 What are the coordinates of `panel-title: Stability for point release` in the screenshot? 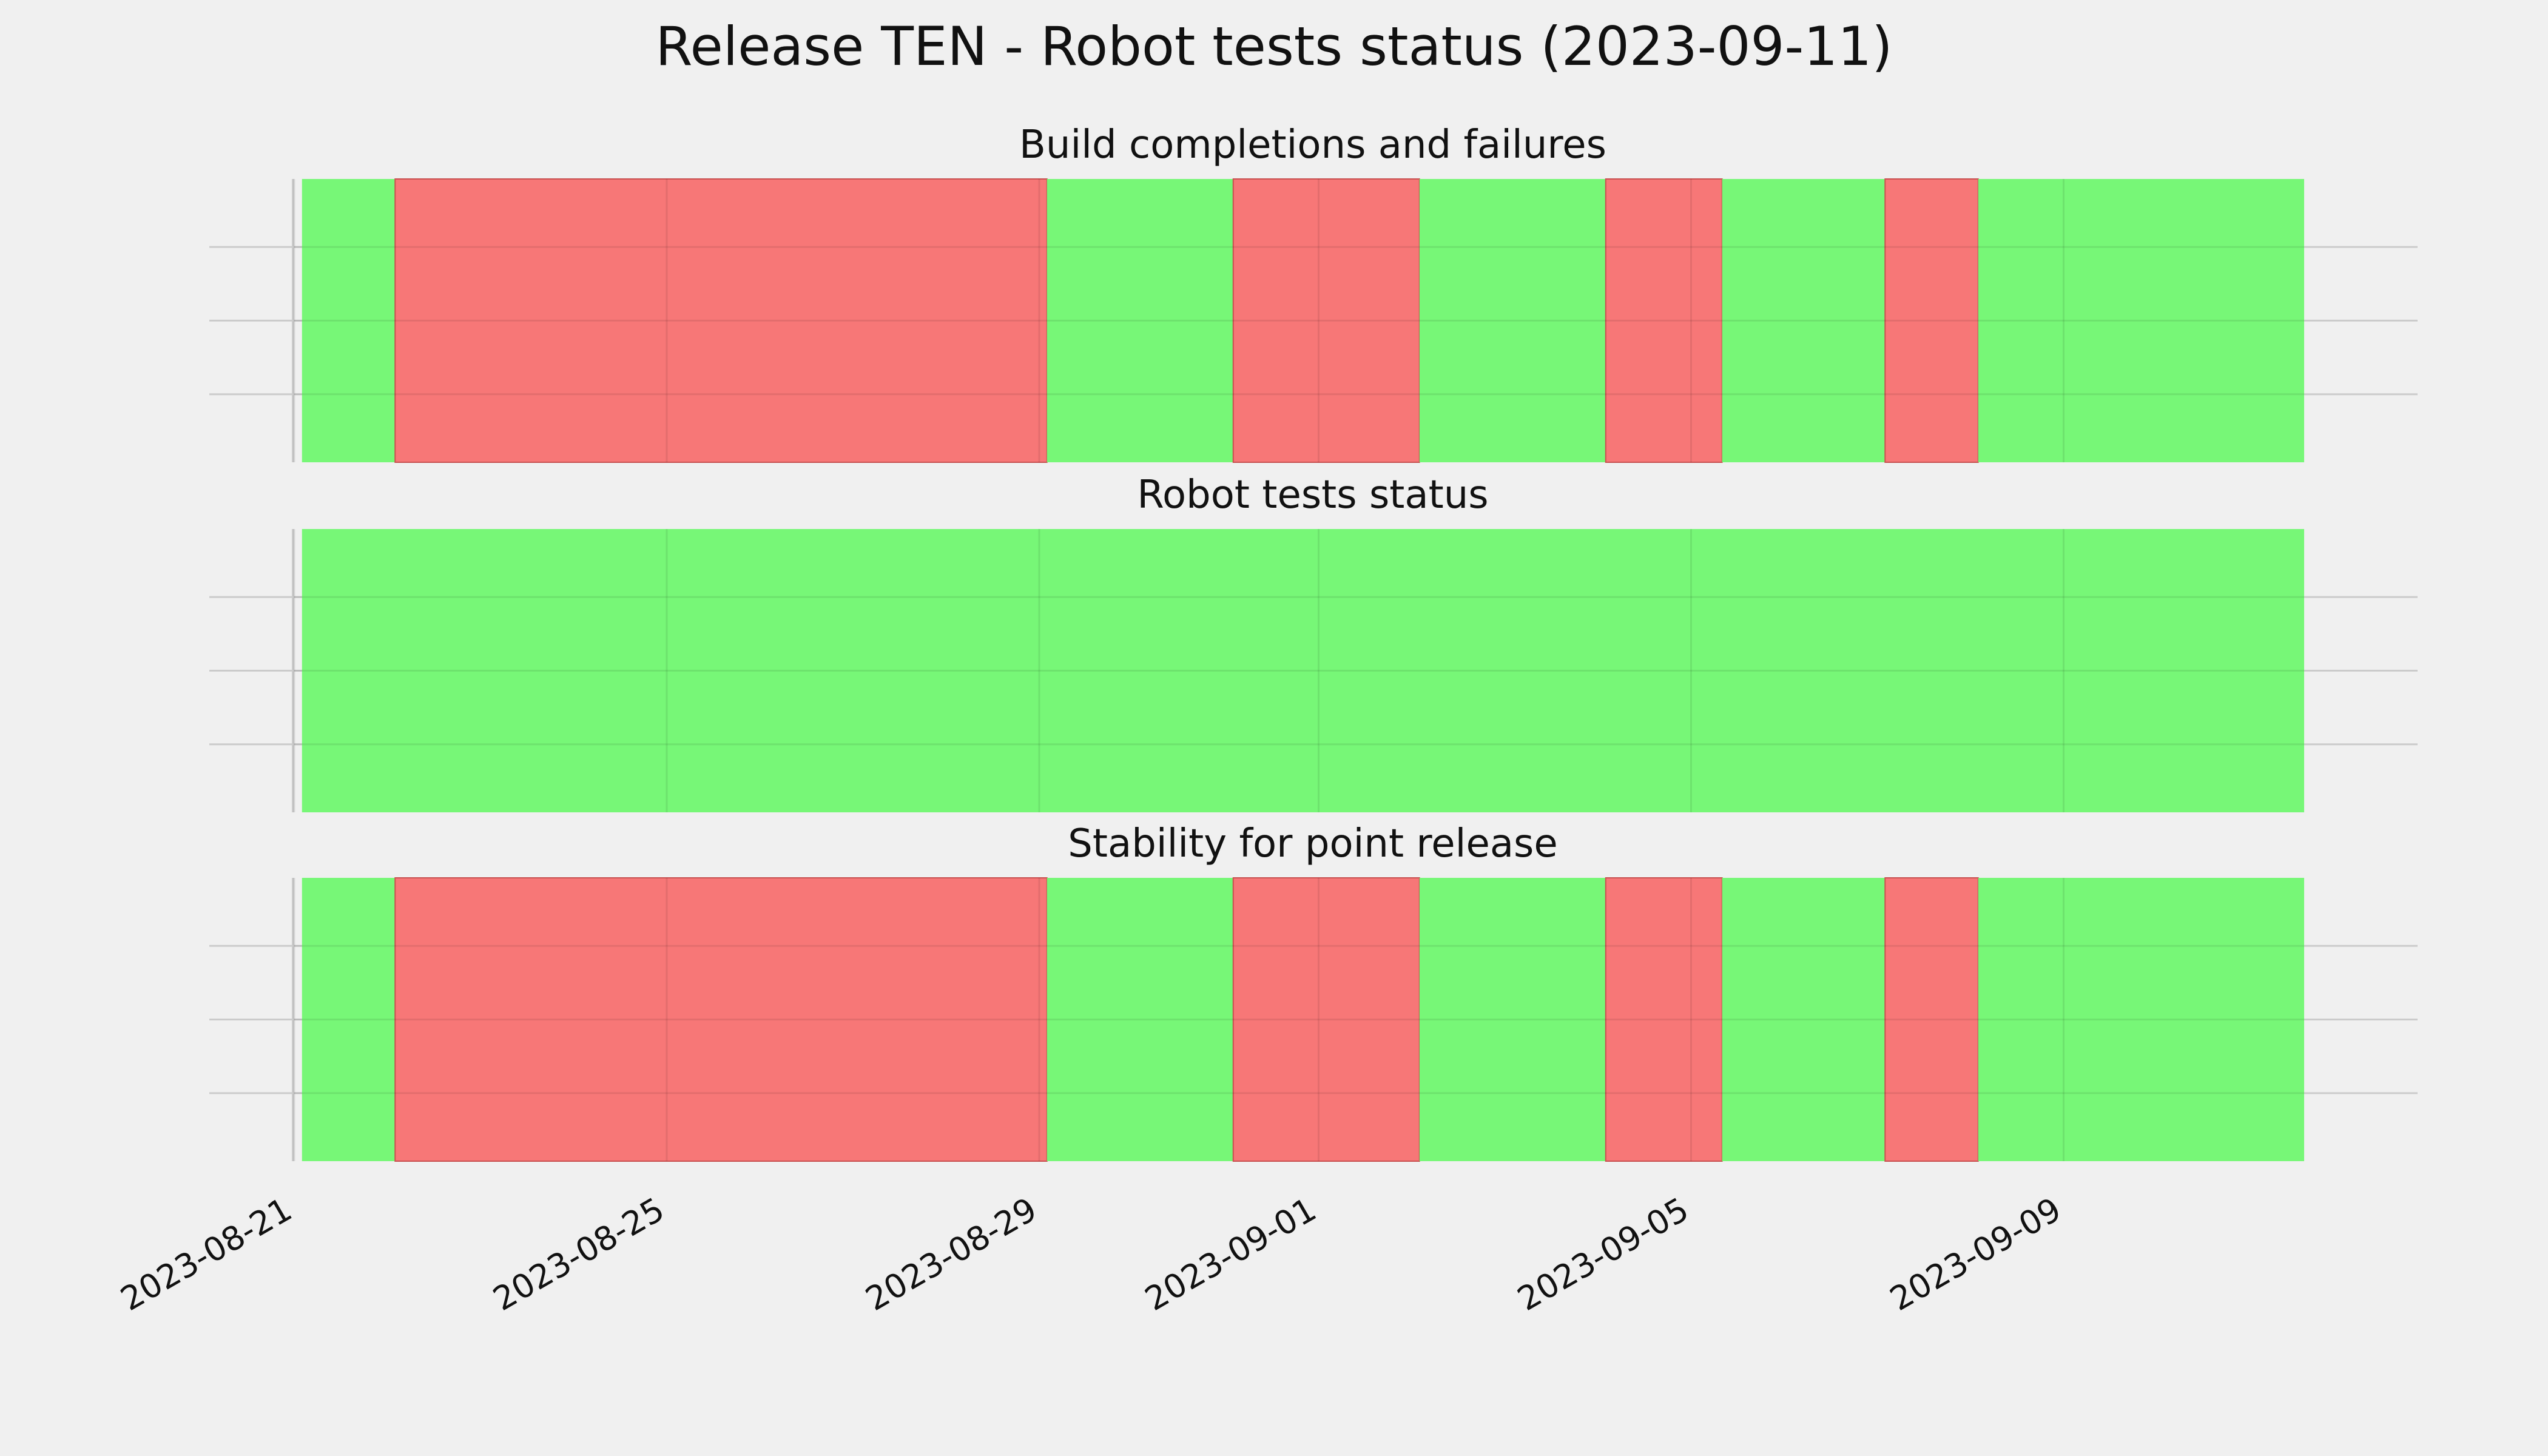 It's located at (1313, 843).